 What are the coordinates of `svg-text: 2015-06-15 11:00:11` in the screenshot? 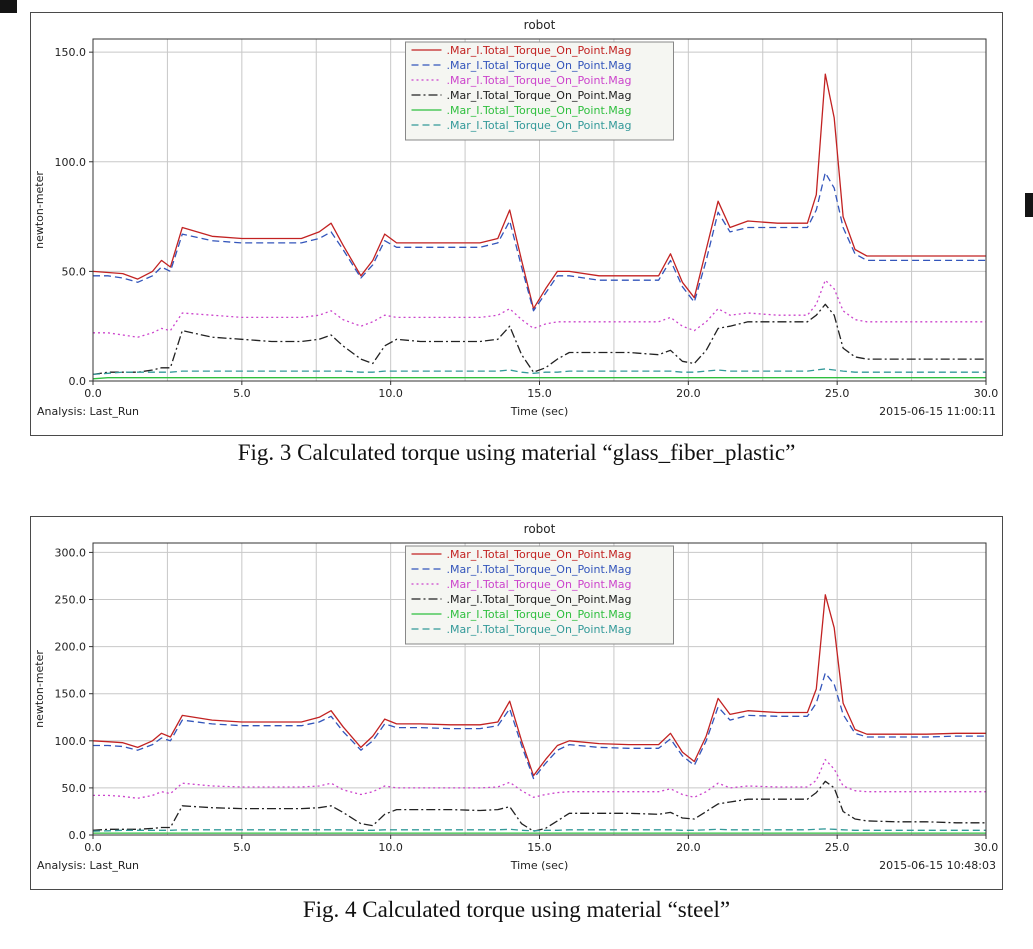 It's located at (937, 411).